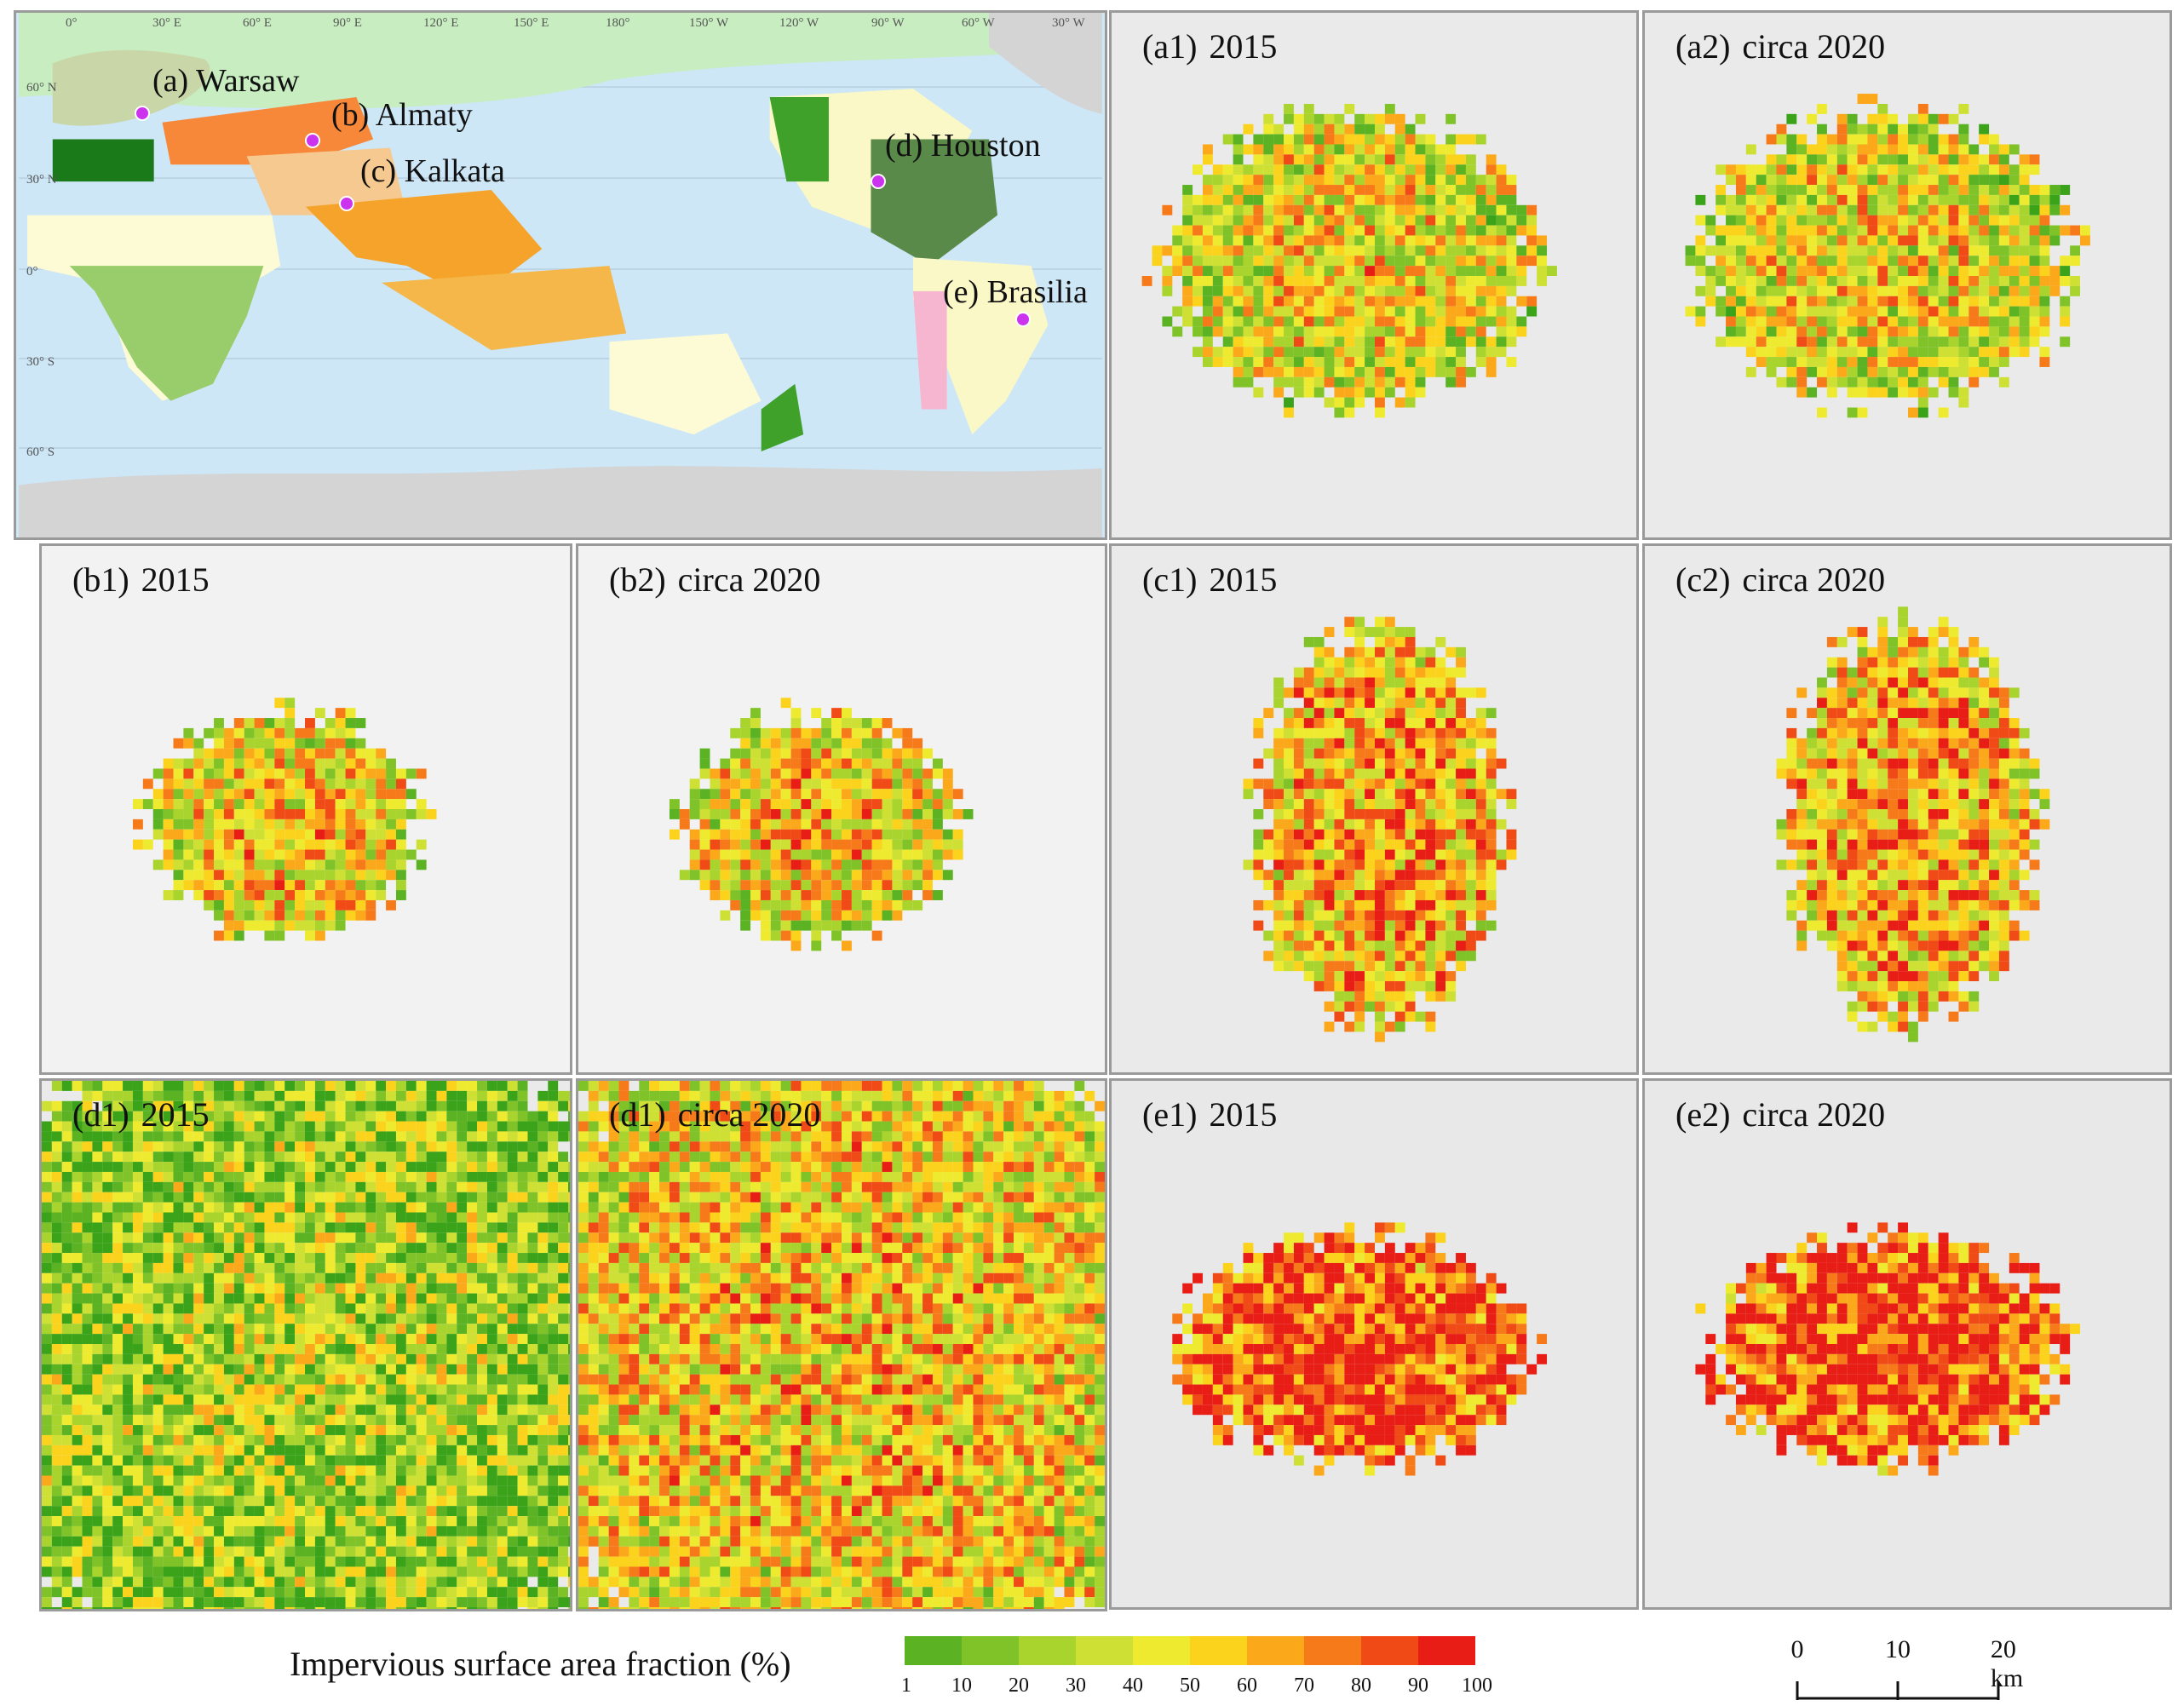  I want to click on lon-tick: 60° E, so click(257, 23).